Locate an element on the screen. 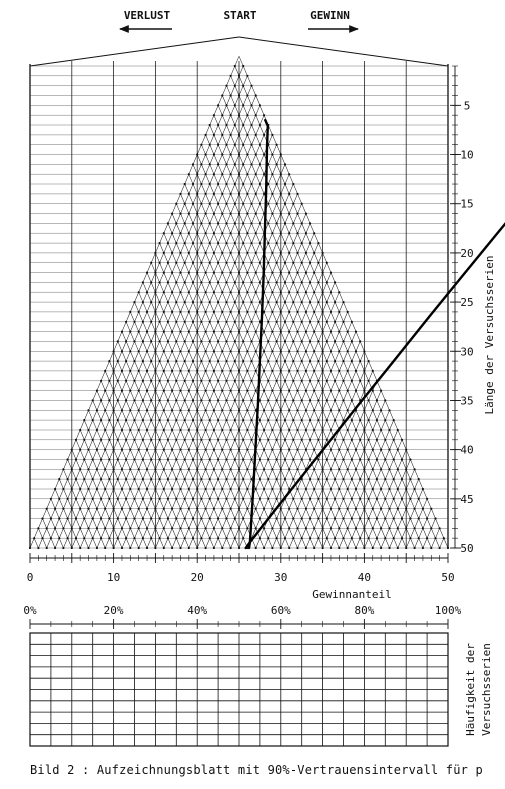  header-start-label: START is located at coordinates (239, 15).